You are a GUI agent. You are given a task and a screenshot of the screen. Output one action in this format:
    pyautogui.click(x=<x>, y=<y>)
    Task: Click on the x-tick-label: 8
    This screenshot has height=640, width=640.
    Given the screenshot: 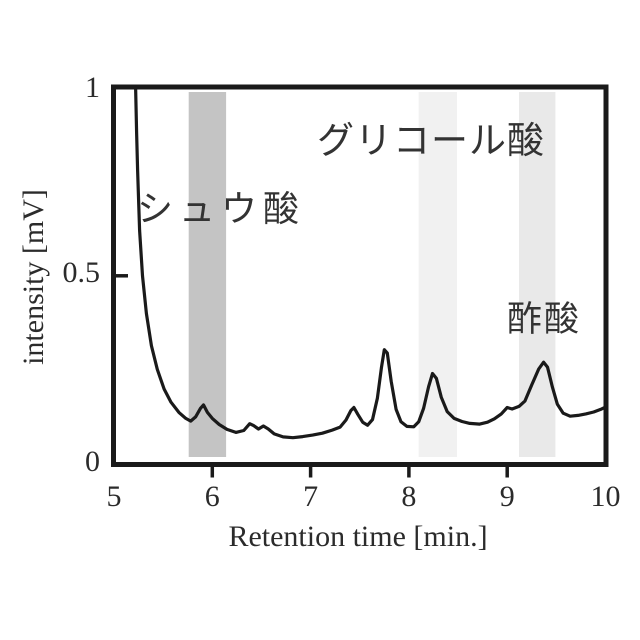 What is the action you would take?
    pyautogui.click(x=409, y=496)
    